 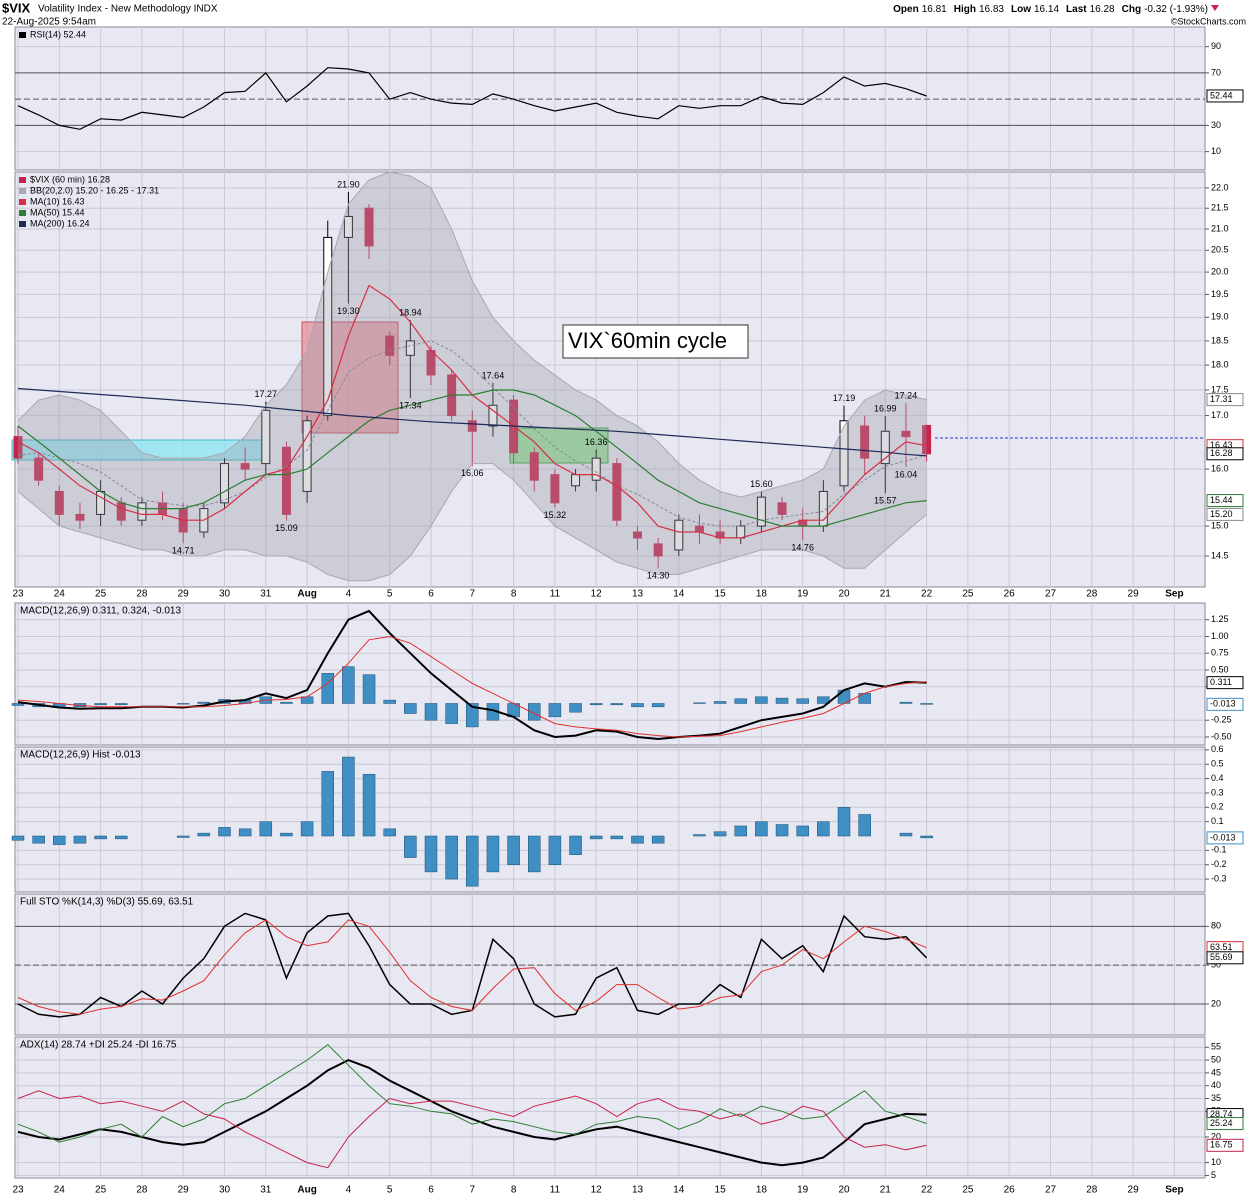 I want to click on panel-title: MACD(12,26,9) Hist -0.013, so click(x=80, y=755).